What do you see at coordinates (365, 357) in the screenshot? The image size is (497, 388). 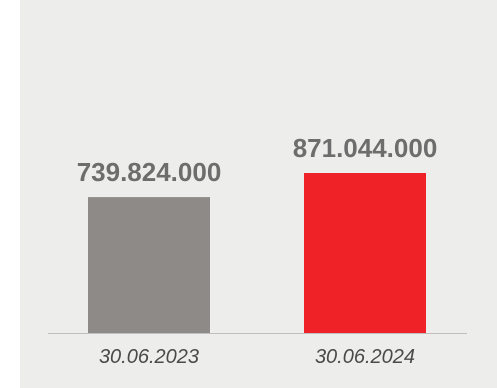 I see `category-label-2: 30.06.2024` at bounding box center [365, 357].